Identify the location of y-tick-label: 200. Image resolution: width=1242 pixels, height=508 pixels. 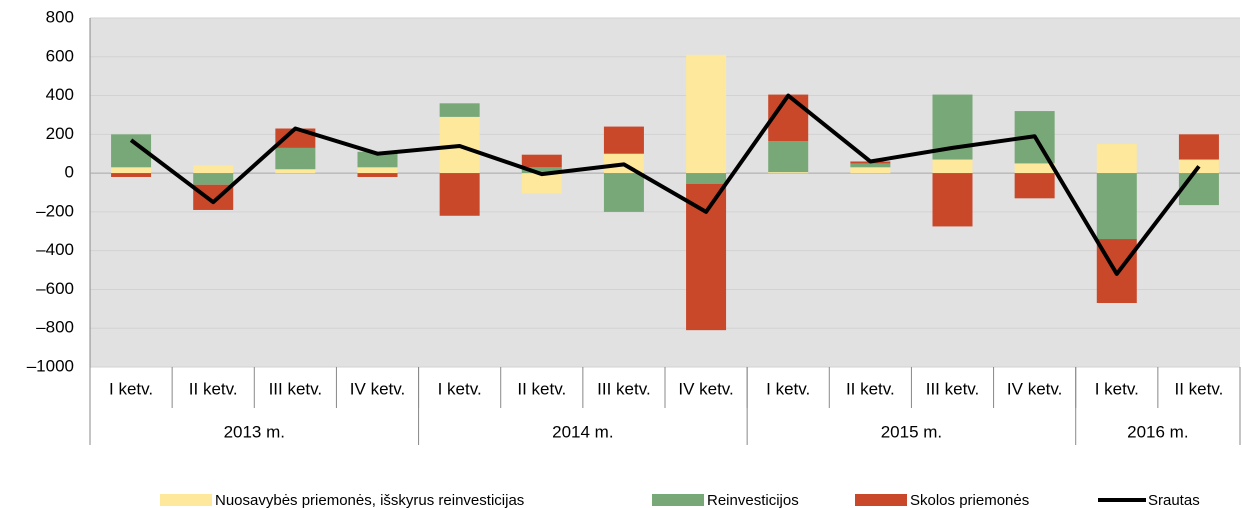
(60, 133).